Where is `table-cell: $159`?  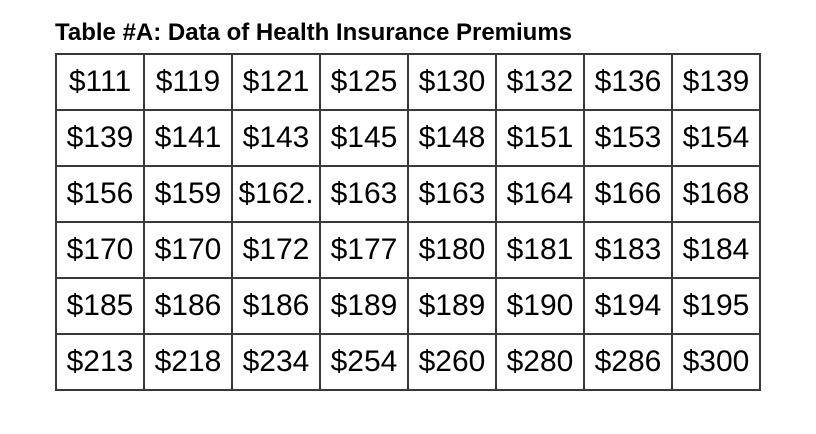
table-cell: $159 is located at coordinates (188, 194).